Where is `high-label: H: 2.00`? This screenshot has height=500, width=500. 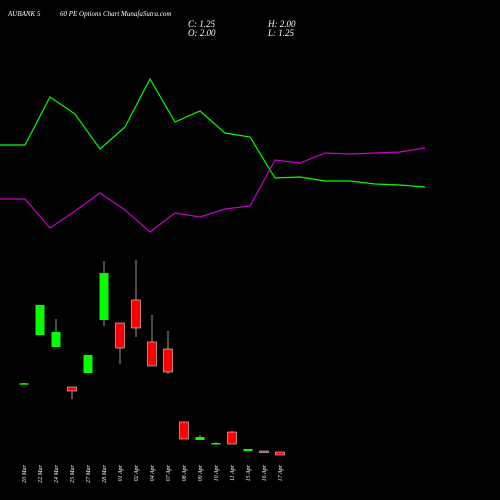 high-label: H: 2.00 is located at coordinates (281, 24).